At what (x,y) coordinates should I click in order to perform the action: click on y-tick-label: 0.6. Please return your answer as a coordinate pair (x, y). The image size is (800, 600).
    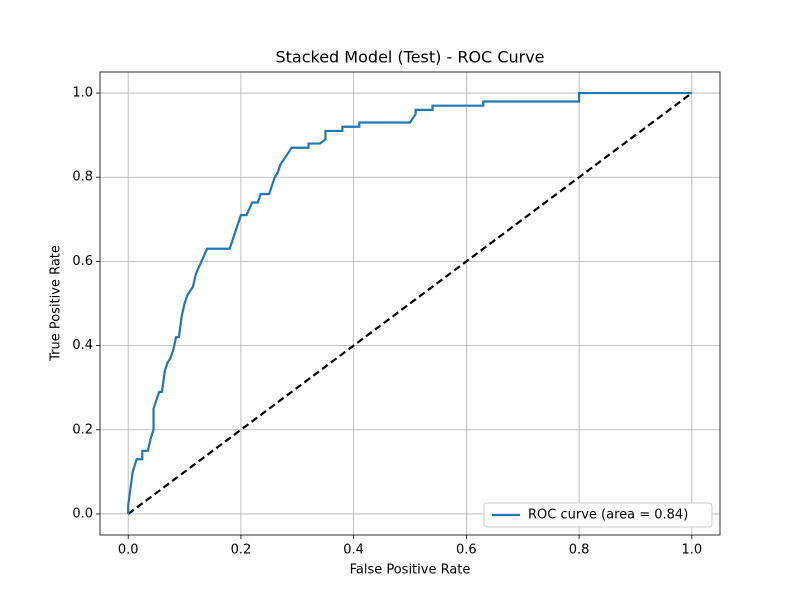
    Looking at the image, I should click on (82, 261).